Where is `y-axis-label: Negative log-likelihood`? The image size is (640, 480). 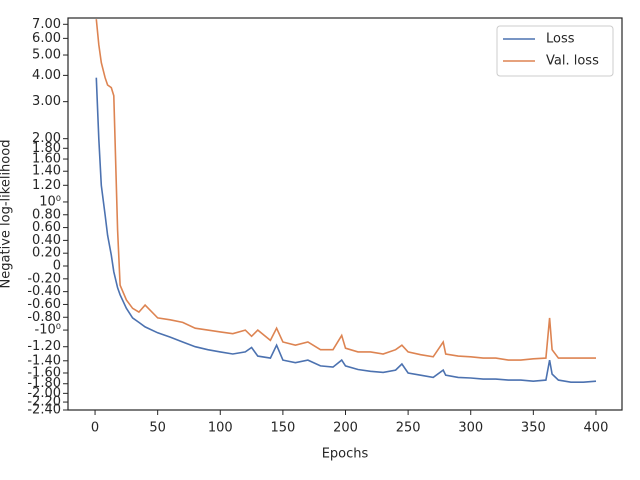 y-axis-label: Negative log-likelihood is located at coordinates (7, 214).